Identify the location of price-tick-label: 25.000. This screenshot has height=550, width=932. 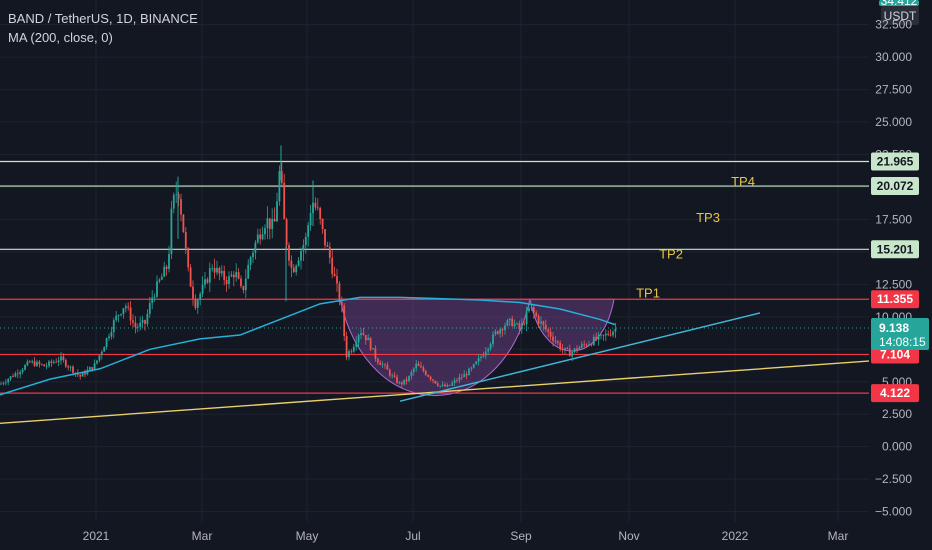
(893, 122).